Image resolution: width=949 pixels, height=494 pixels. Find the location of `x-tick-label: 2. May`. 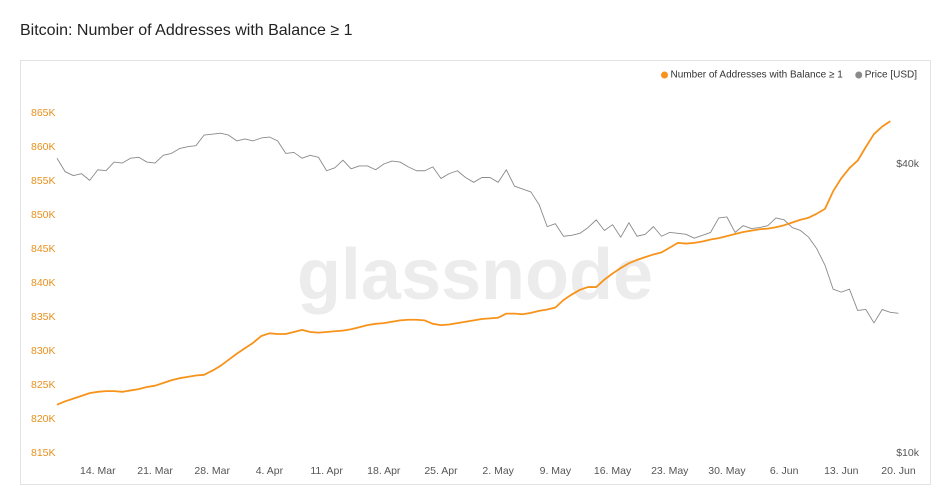

x-tick-label: 2. May is located at coordinates (498, 471).